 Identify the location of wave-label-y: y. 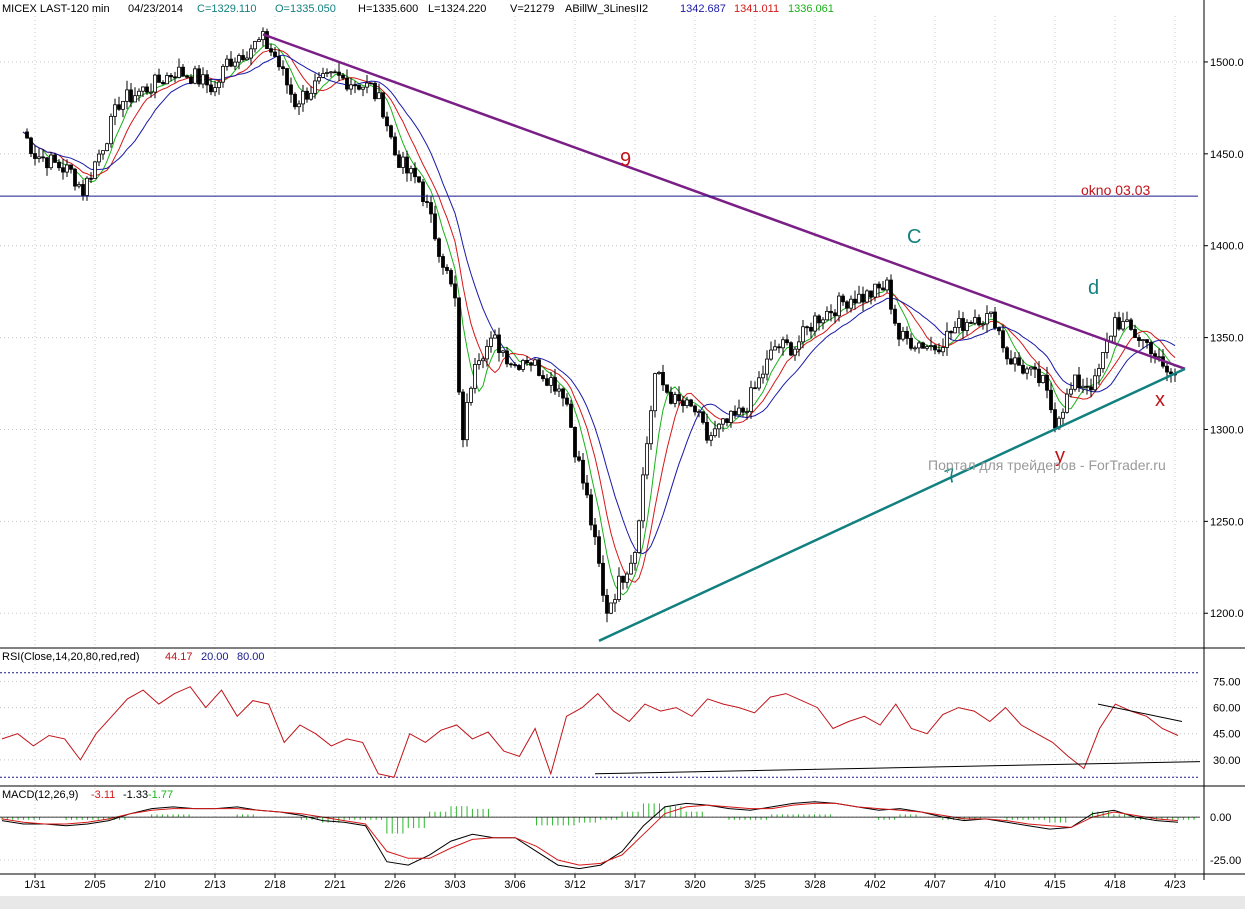
(1060, 456).